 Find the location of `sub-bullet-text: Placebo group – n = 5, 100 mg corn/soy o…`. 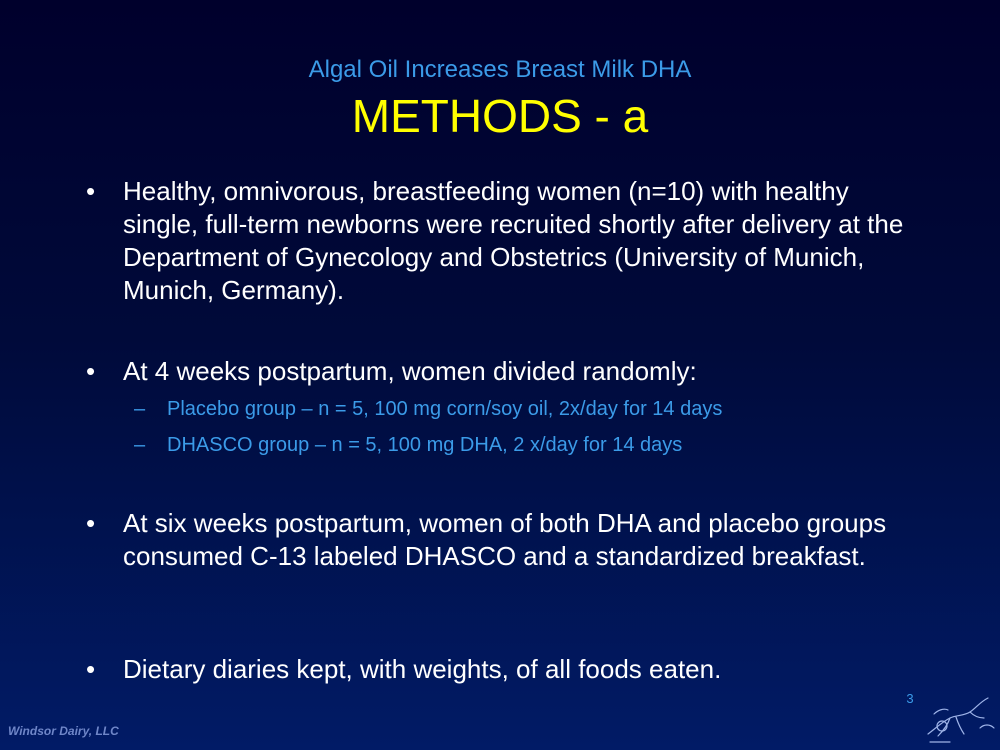

sub-bullet-text: Placebo group – n = 5, 100 mg corn/soy o… is located at coordinates (527, 409).